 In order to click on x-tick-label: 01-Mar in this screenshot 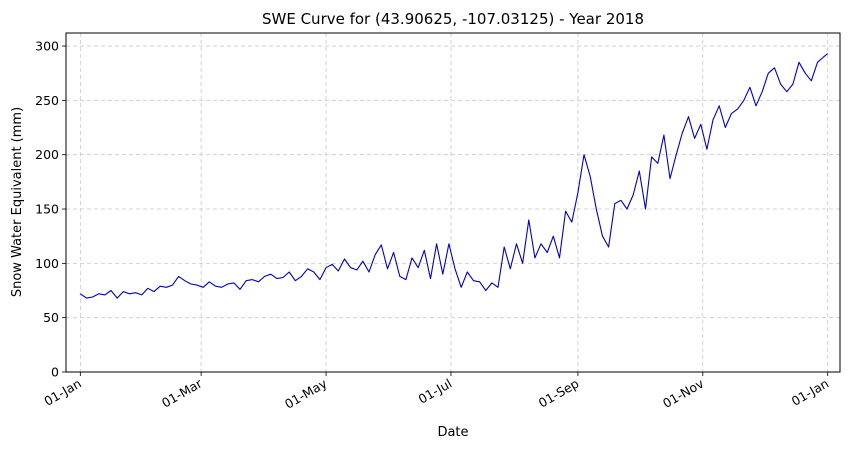, I will do `click(182, 392)`.